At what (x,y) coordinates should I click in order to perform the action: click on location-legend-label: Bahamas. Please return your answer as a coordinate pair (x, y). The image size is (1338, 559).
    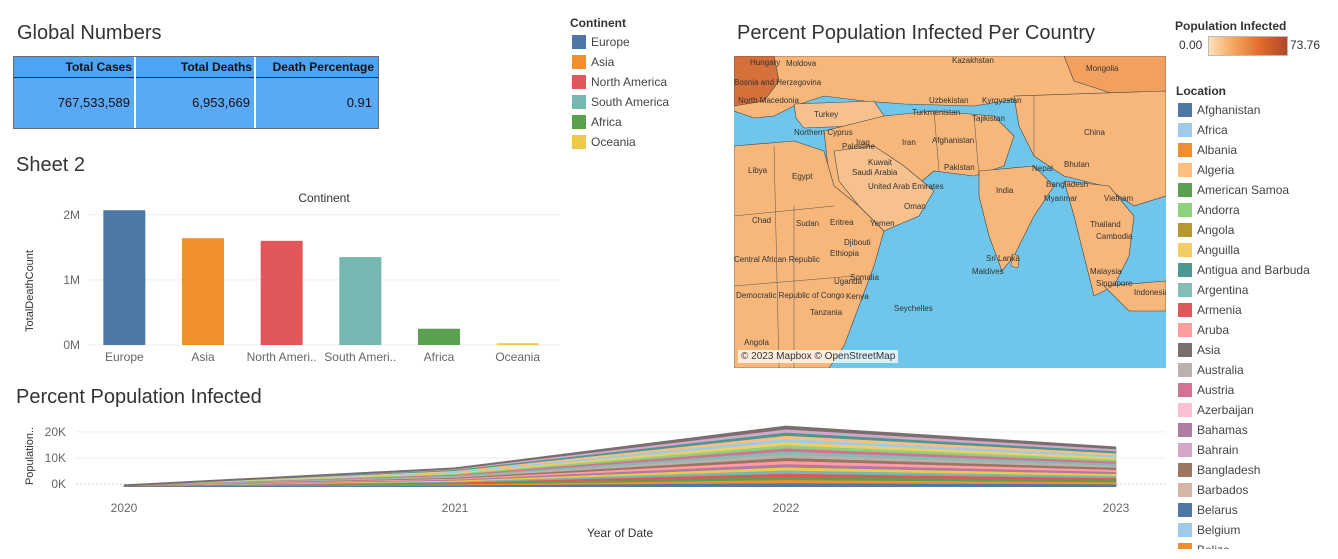
    Looking at the image, I should click on (1222, 430).